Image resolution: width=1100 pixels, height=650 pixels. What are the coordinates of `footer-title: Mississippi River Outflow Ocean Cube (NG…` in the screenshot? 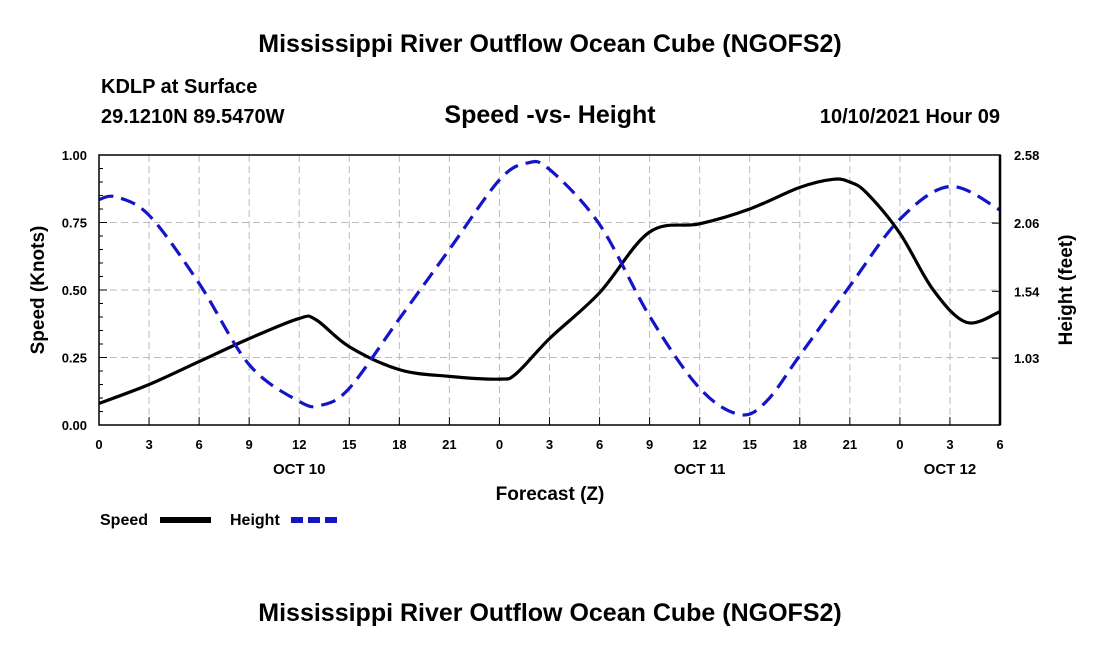 It's located at (550, 613).